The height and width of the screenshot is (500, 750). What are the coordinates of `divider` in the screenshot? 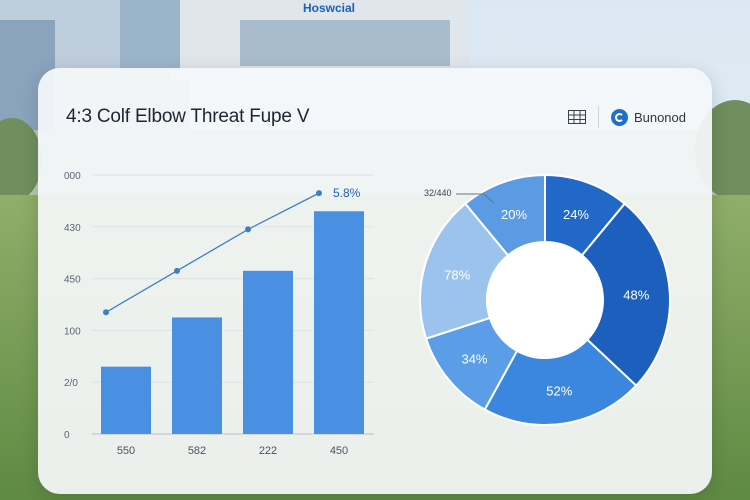 It's located at (598, 117).